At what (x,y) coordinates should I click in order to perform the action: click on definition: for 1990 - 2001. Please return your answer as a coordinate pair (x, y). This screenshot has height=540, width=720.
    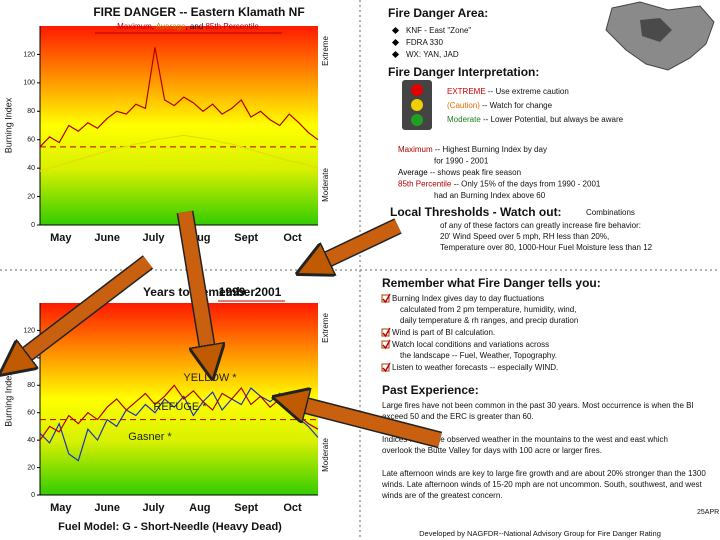
    Looking at the image, I should click on (461, 161).